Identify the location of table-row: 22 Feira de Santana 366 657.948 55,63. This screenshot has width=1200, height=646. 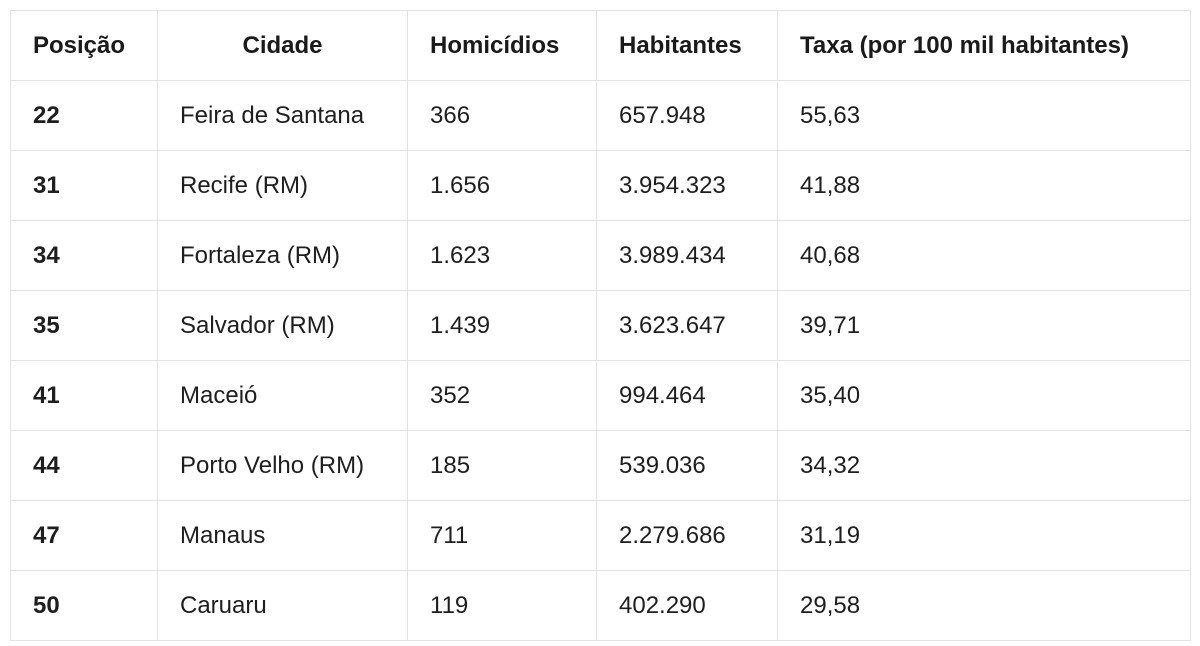
(600, 115).